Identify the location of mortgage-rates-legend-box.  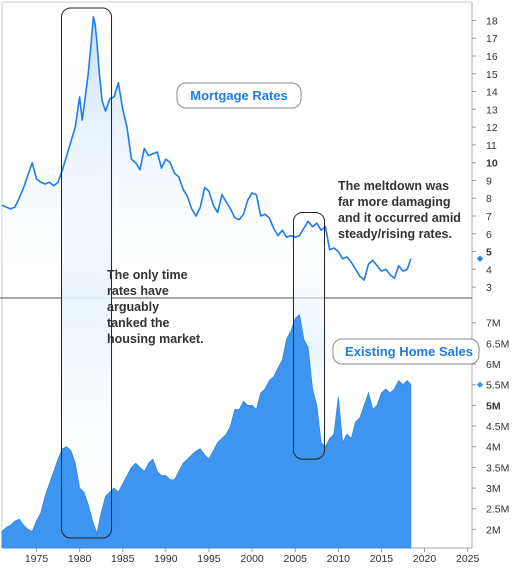
(239, 95).